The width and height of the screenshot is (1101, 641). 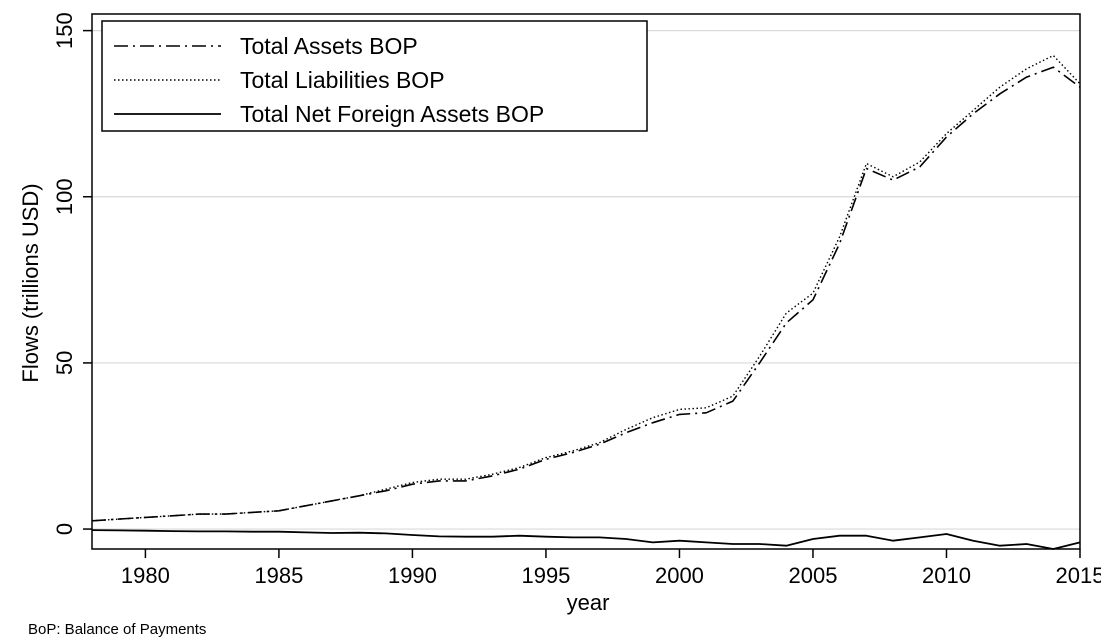 What do you see at coordinates (64, 363) in the screenshot?
I see `y-tick-label: 50` at bounding box center [64, 363].